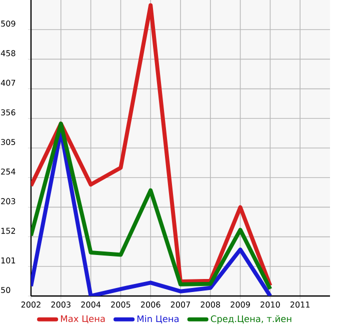  I want to click on y-tick-label: 50, so click(5, 290).